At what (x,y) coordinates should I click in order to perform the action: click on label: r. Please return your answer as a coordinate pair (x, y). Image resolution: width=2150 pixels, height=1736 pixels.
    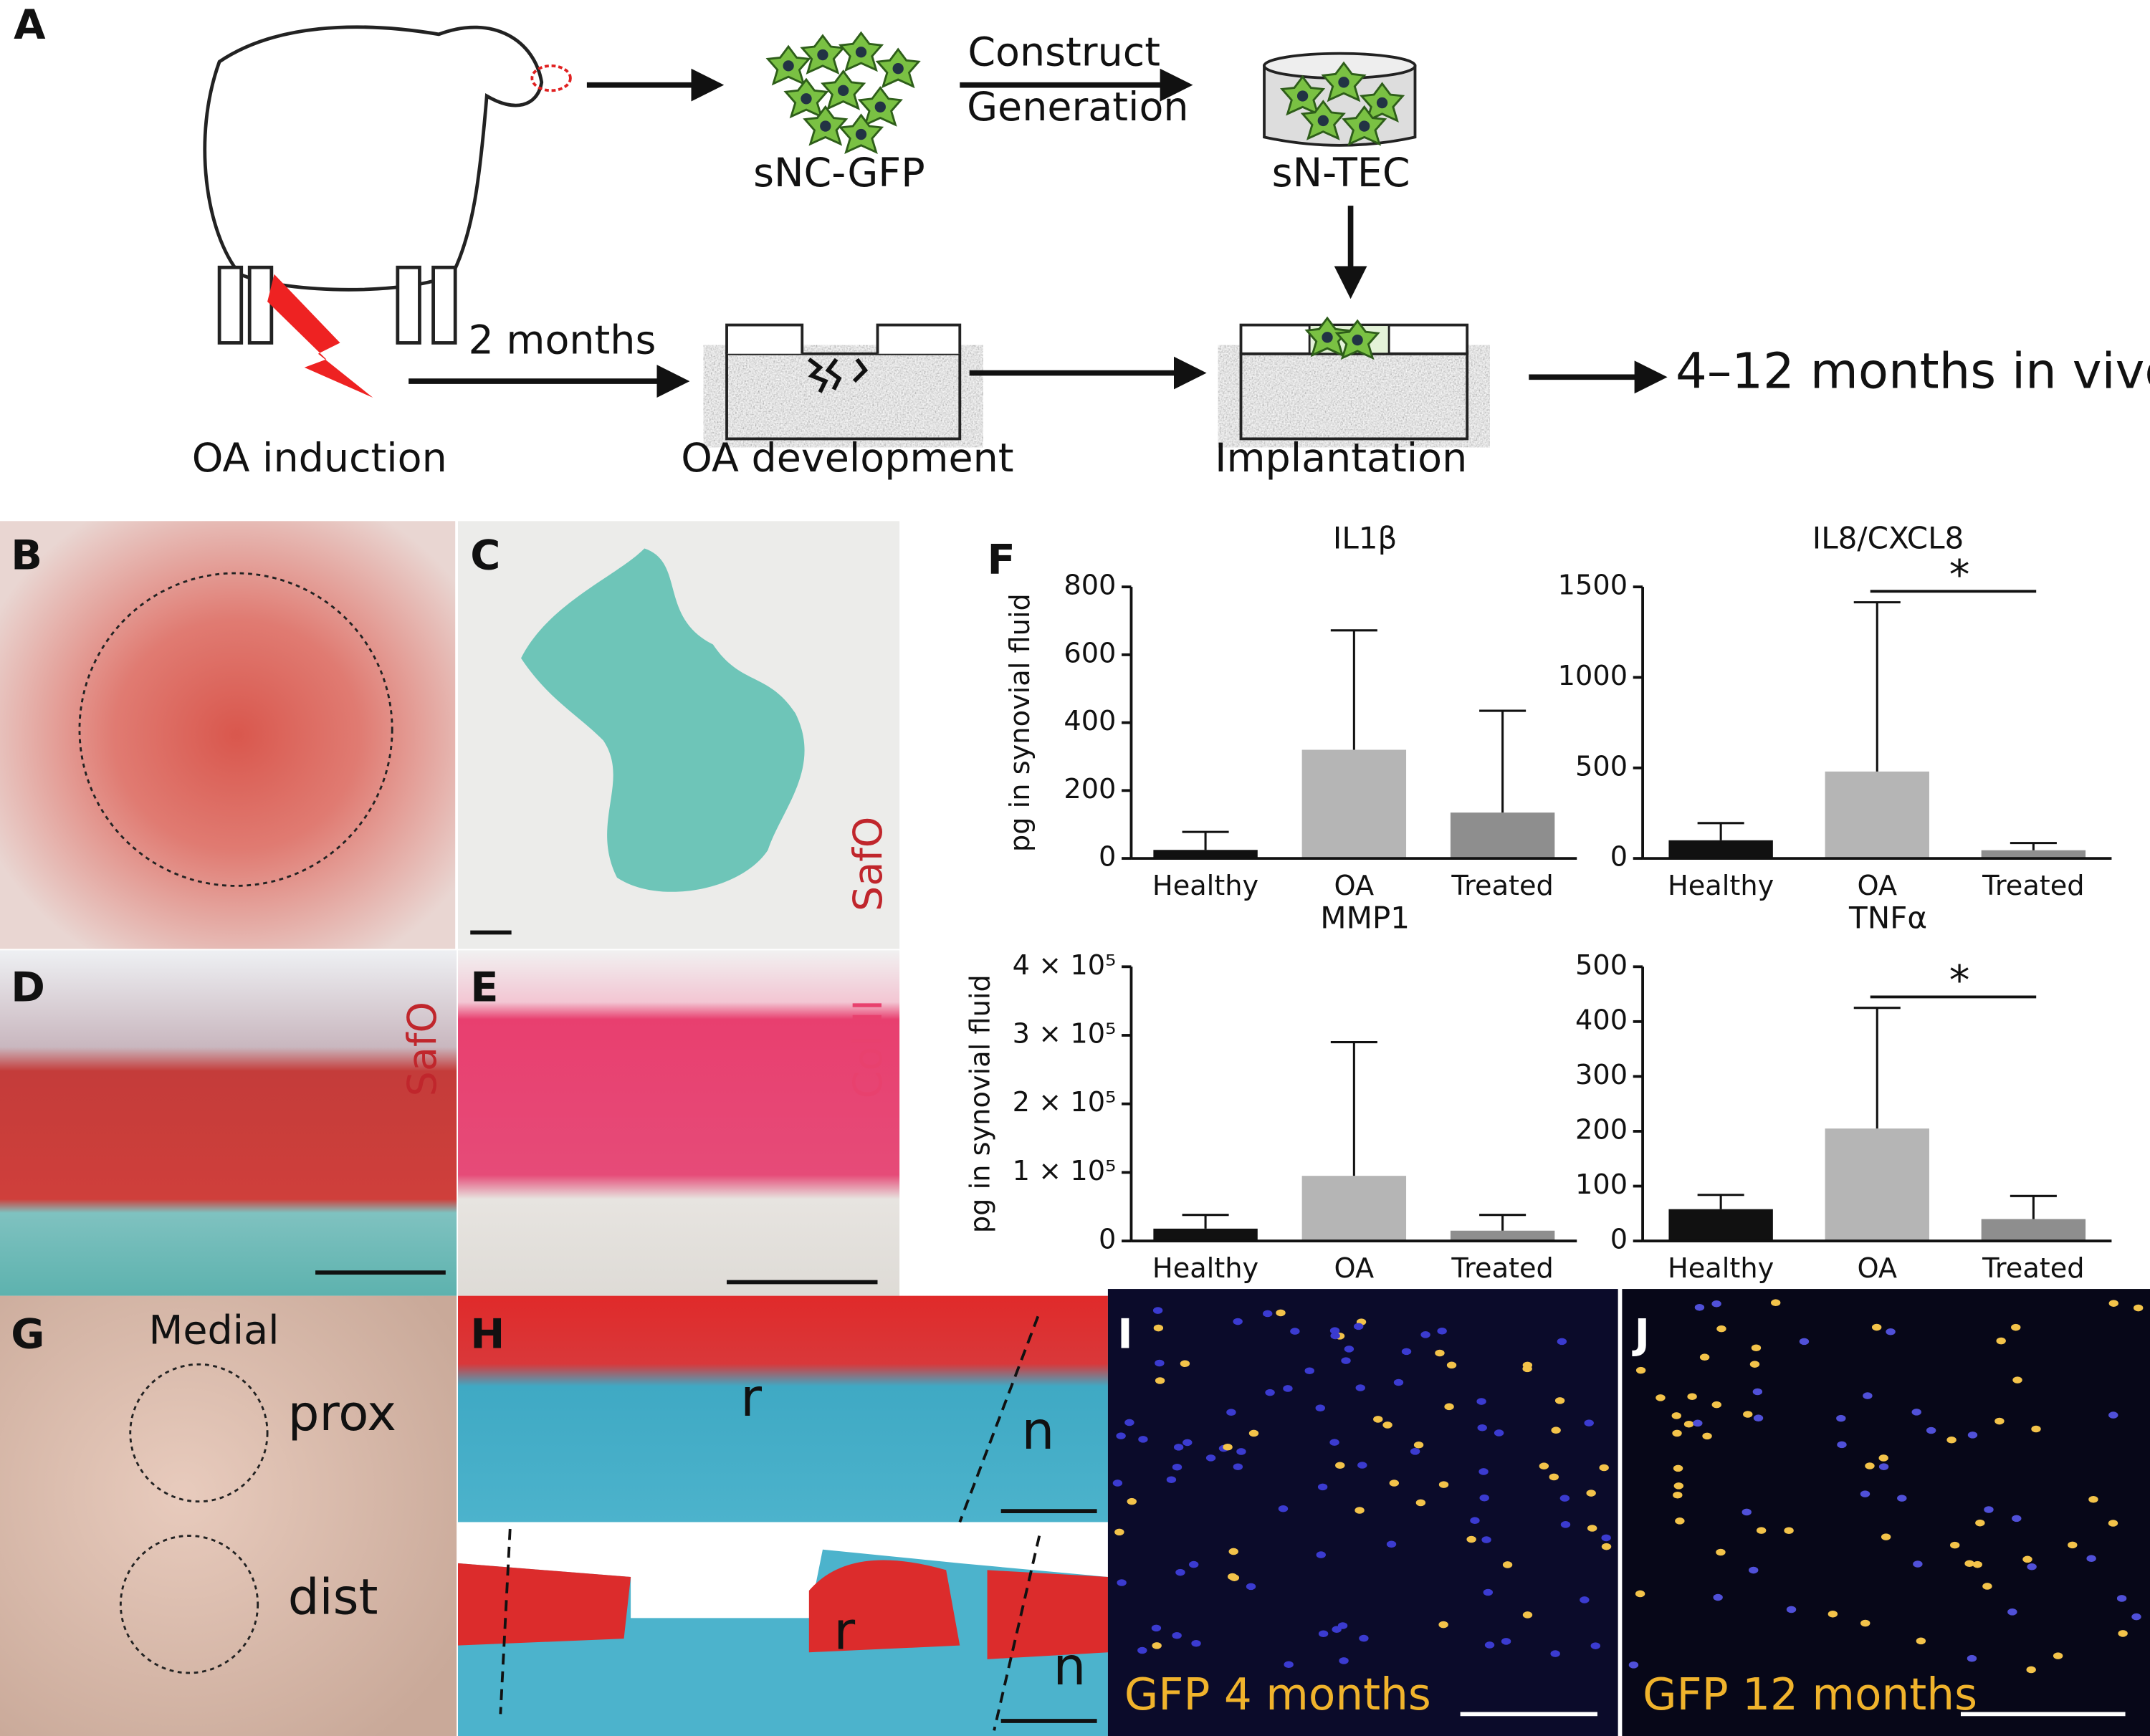
    Looking at the image, I should click on (844, 1631).